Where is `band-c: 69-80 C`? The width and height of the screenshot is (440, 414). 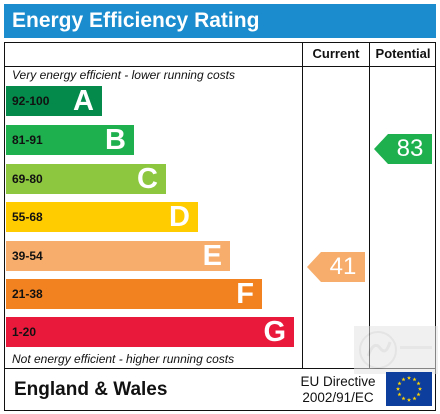 band-c: 69-80 C is located at coordinates (86, 179).